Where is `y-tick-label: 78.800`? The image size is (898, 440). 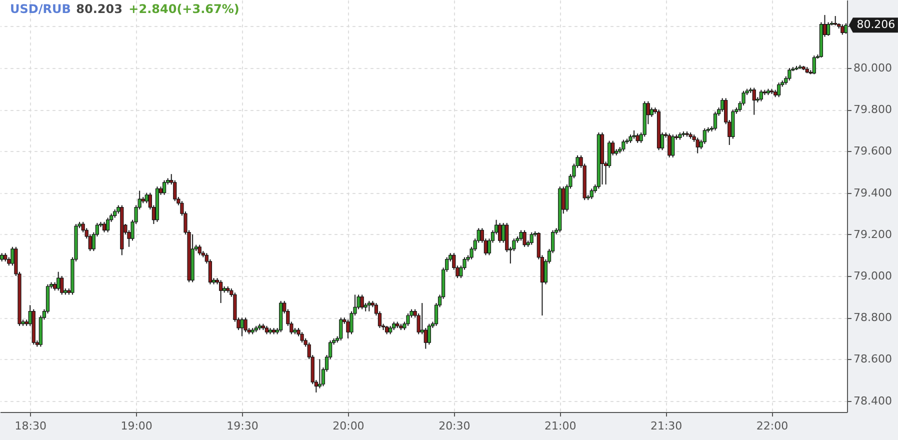 y-tick-label: 78.800 is located at coordinates (873, 317).